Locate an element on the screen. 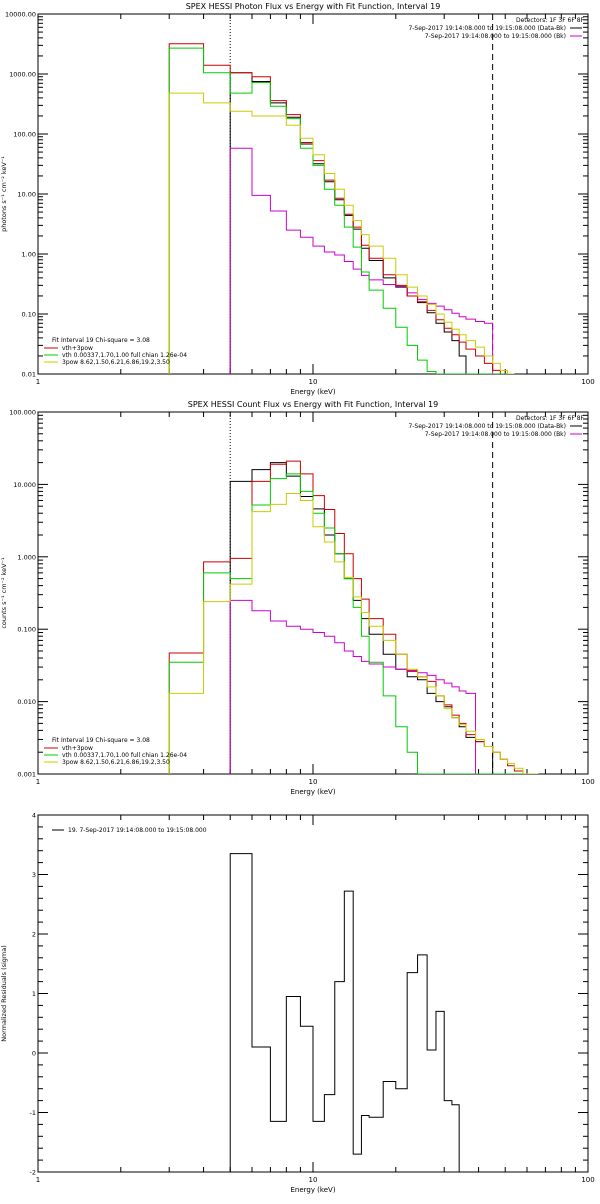 The width and height of the screenshot is (600, 1204). y-tick-label: 0.10 is located at coordinates (29, 315).